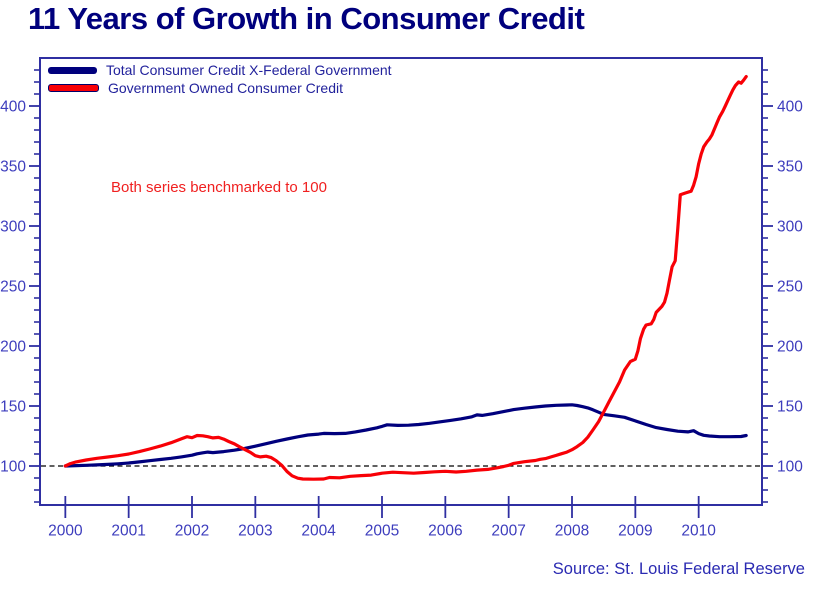 Image resolution: width=819 pixels, height=592 pixels. Describe the element at coordinates (678, 569) in the screenshot. I see `source-caption: Source: St. Louis Federal Reserve` at that location.